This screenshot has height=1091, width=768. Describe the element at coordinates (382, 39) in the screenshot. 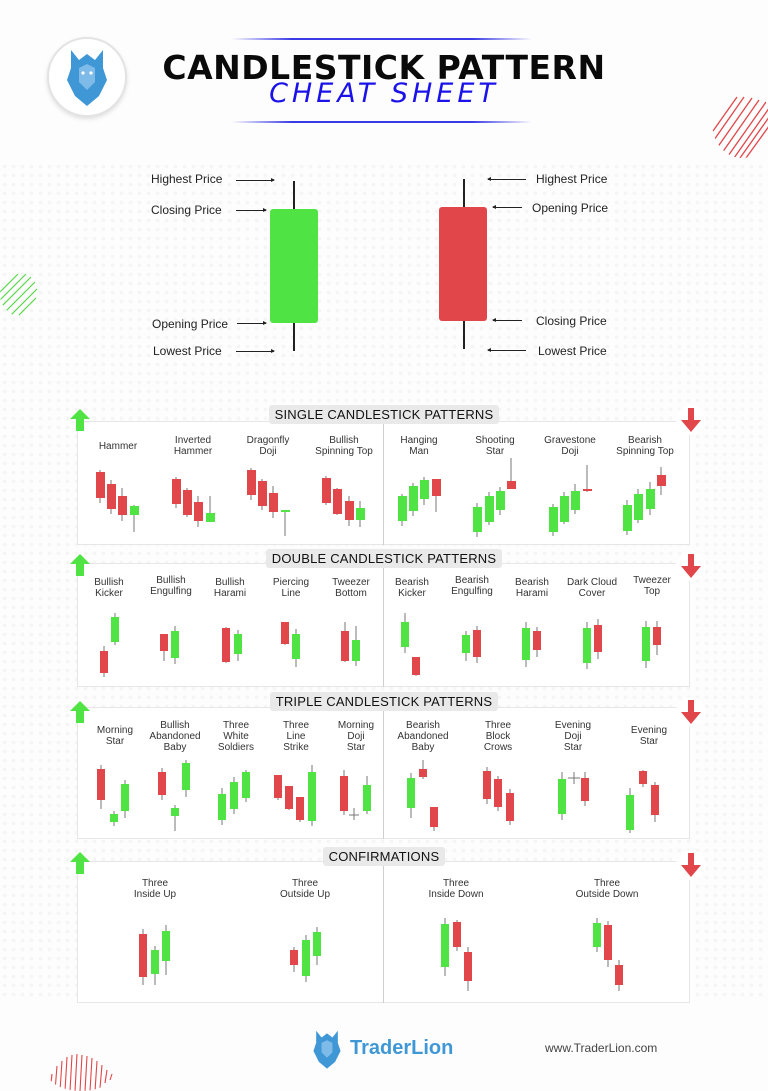

I see `title-top-line` at that location.